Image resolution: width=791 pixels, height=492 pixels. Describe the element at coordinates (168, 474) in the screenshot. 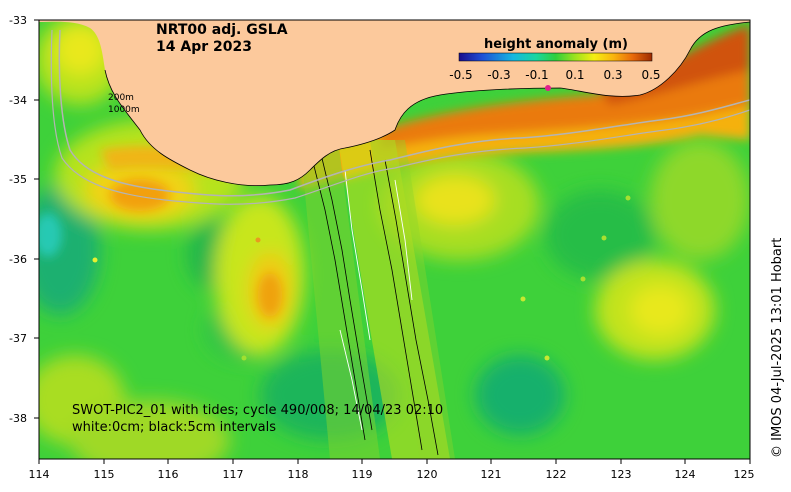

I see `x-tick-label: 116` at that location.